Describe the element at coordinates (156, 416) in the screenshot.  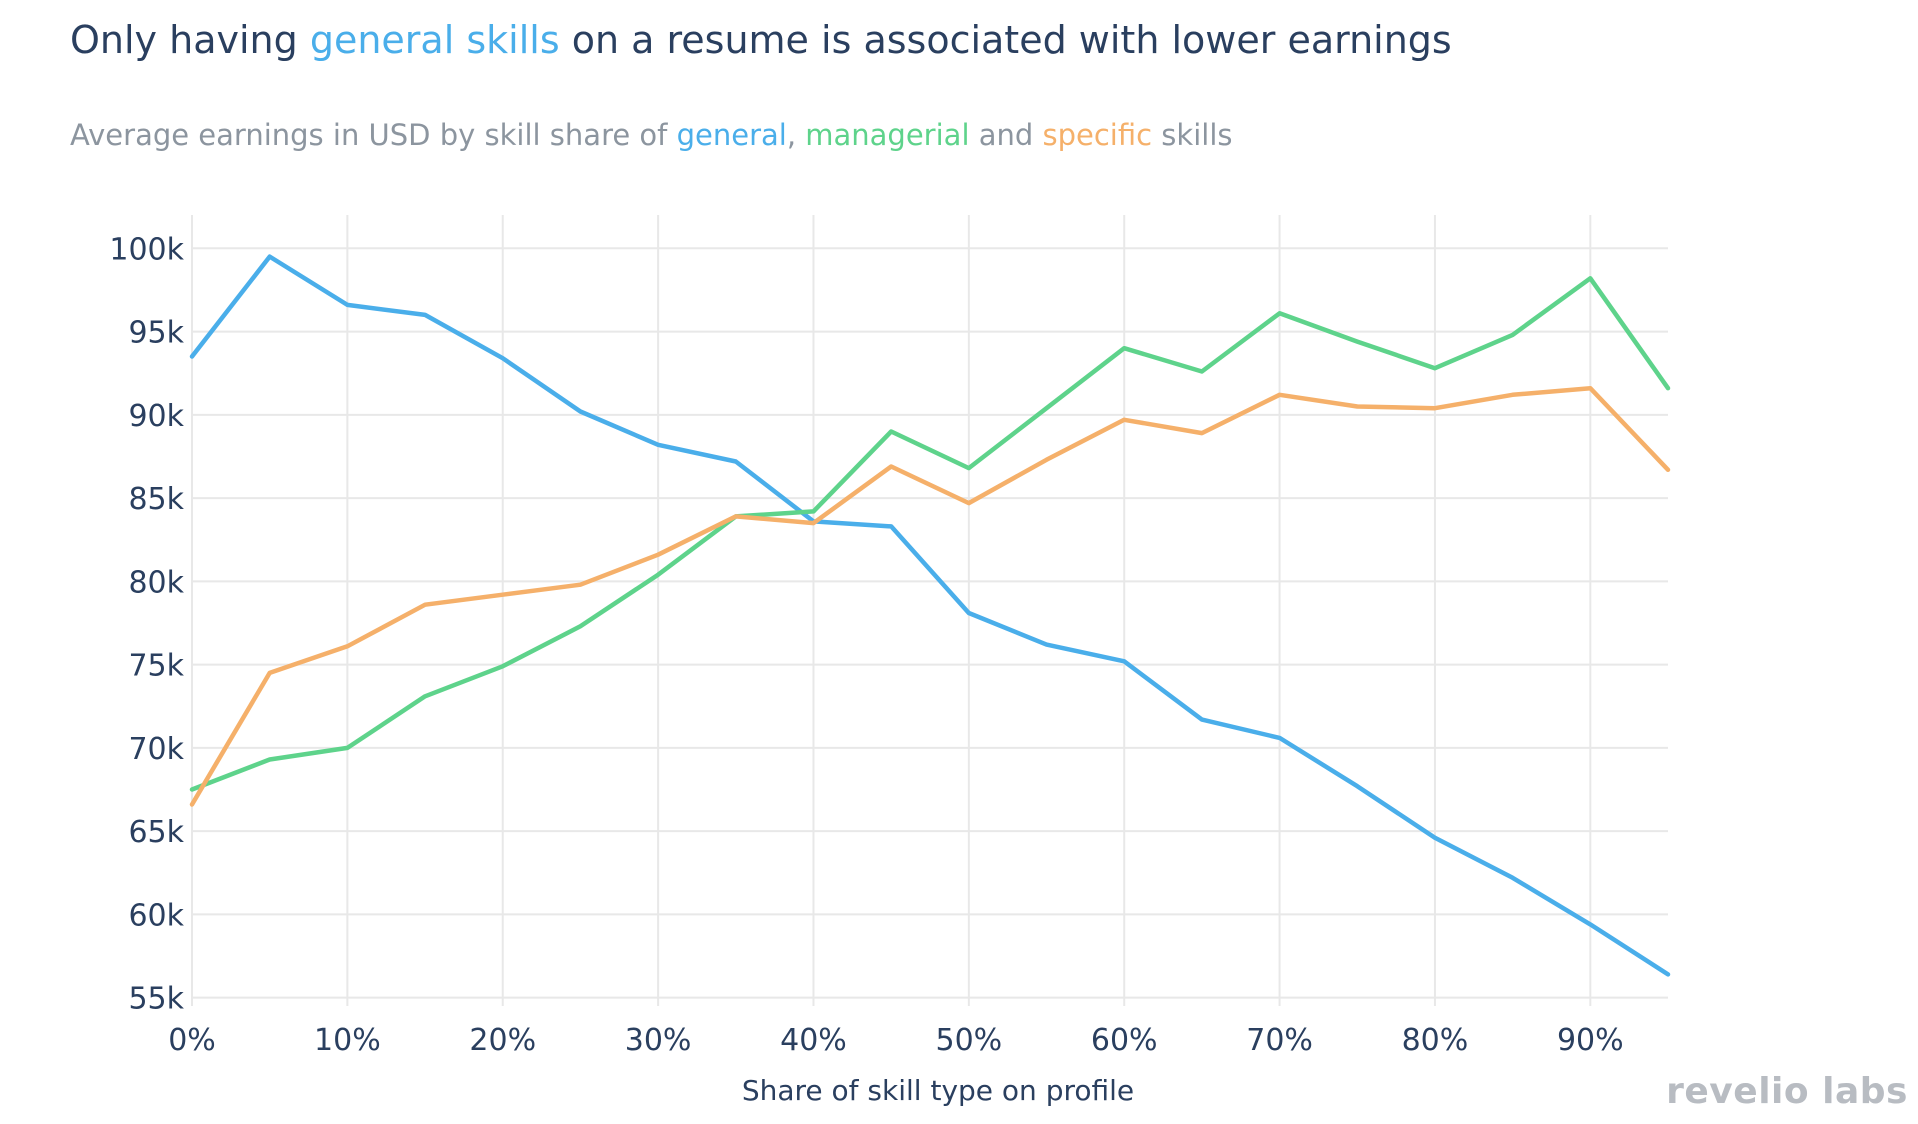
I see `y-tick-label: 90k` at that location.